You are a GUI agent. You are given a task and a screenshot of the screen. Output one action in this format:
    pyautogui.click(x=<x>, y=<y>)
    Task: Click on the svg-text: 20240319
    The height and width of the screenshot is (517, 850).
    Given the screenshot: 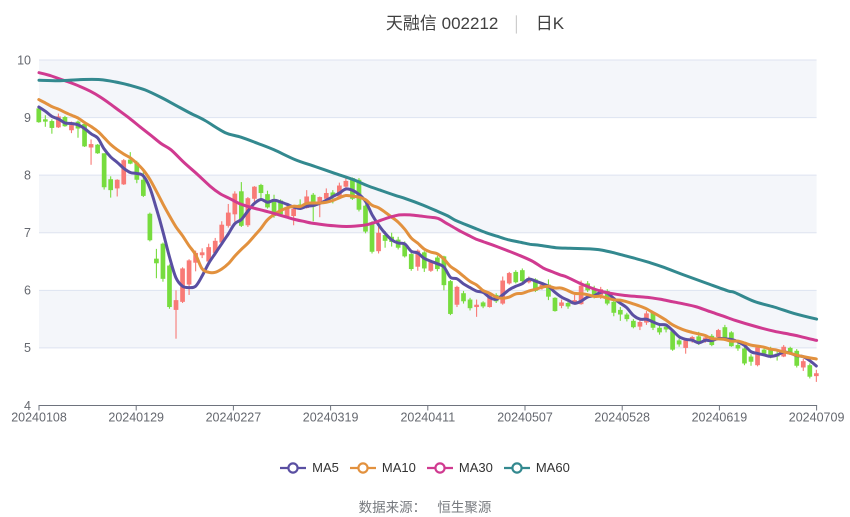 What is the action you would take?
    pyautogui.click(x=331, y=418)
    